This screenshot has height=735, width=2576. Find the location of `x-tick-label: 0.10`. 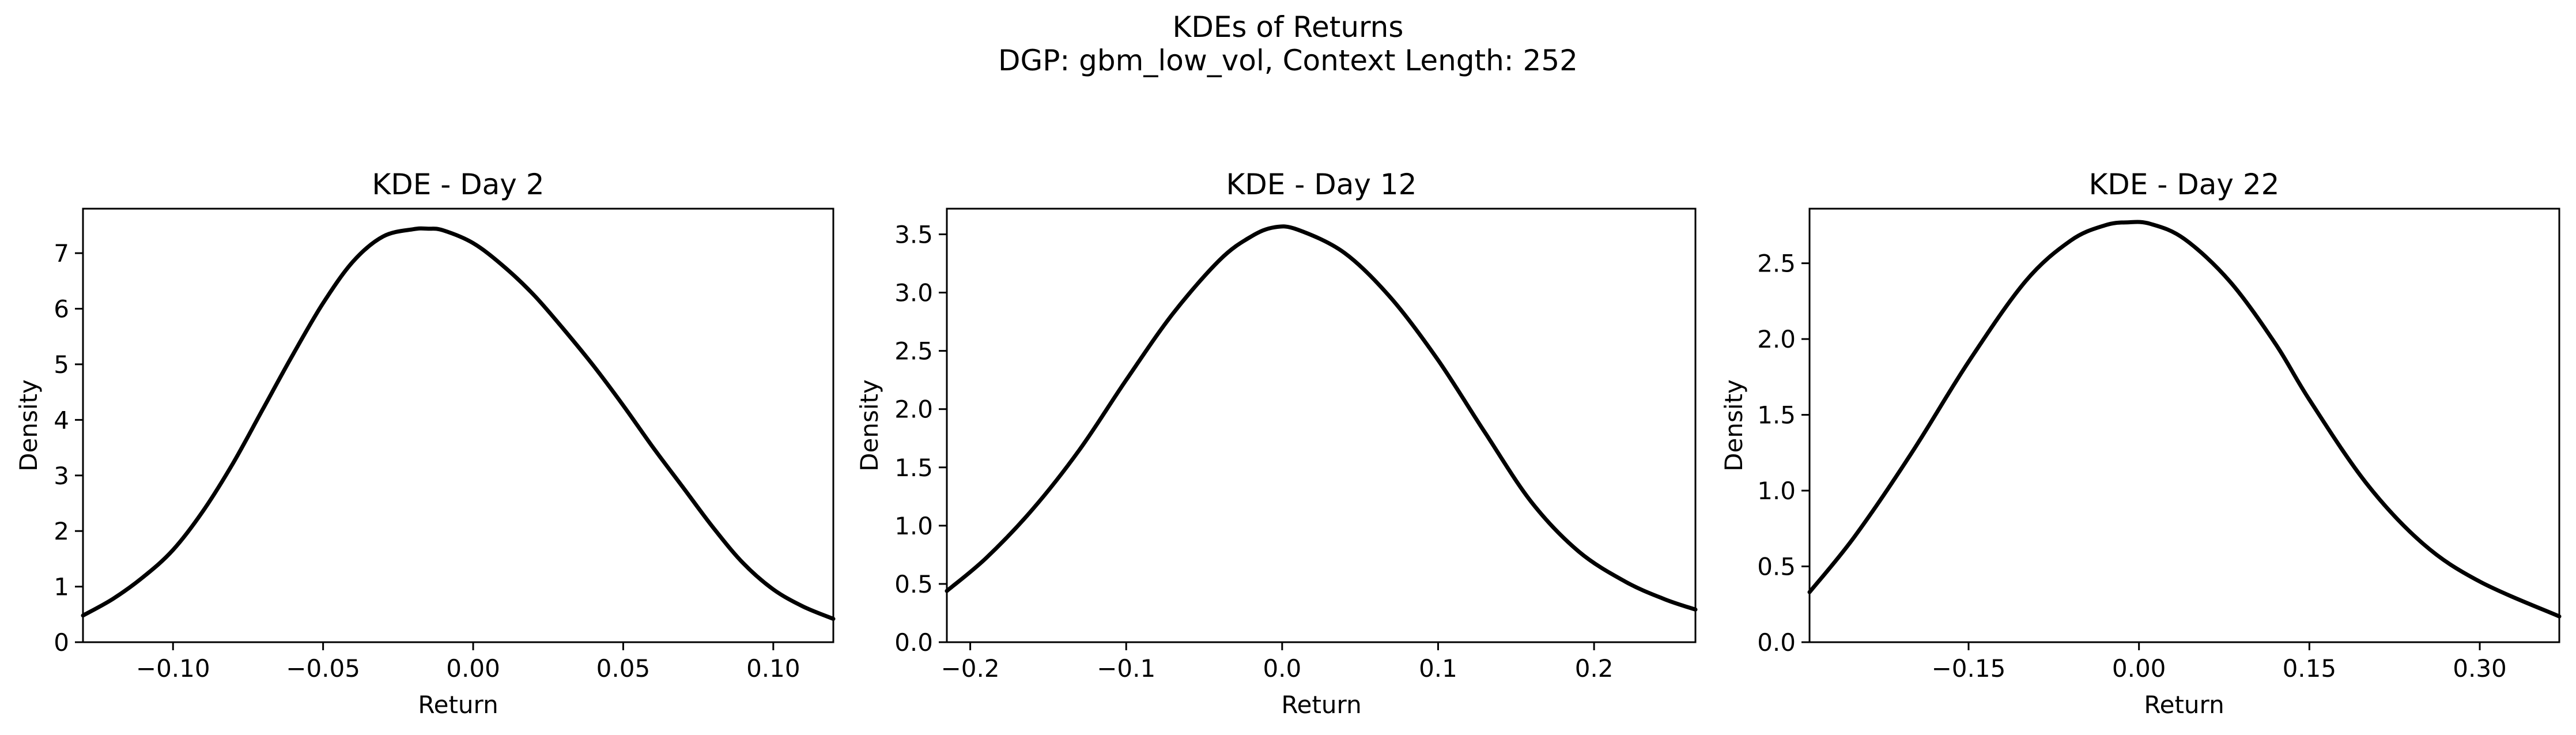

x-tick-label: 0.10 is located at coordinates (773, 668).